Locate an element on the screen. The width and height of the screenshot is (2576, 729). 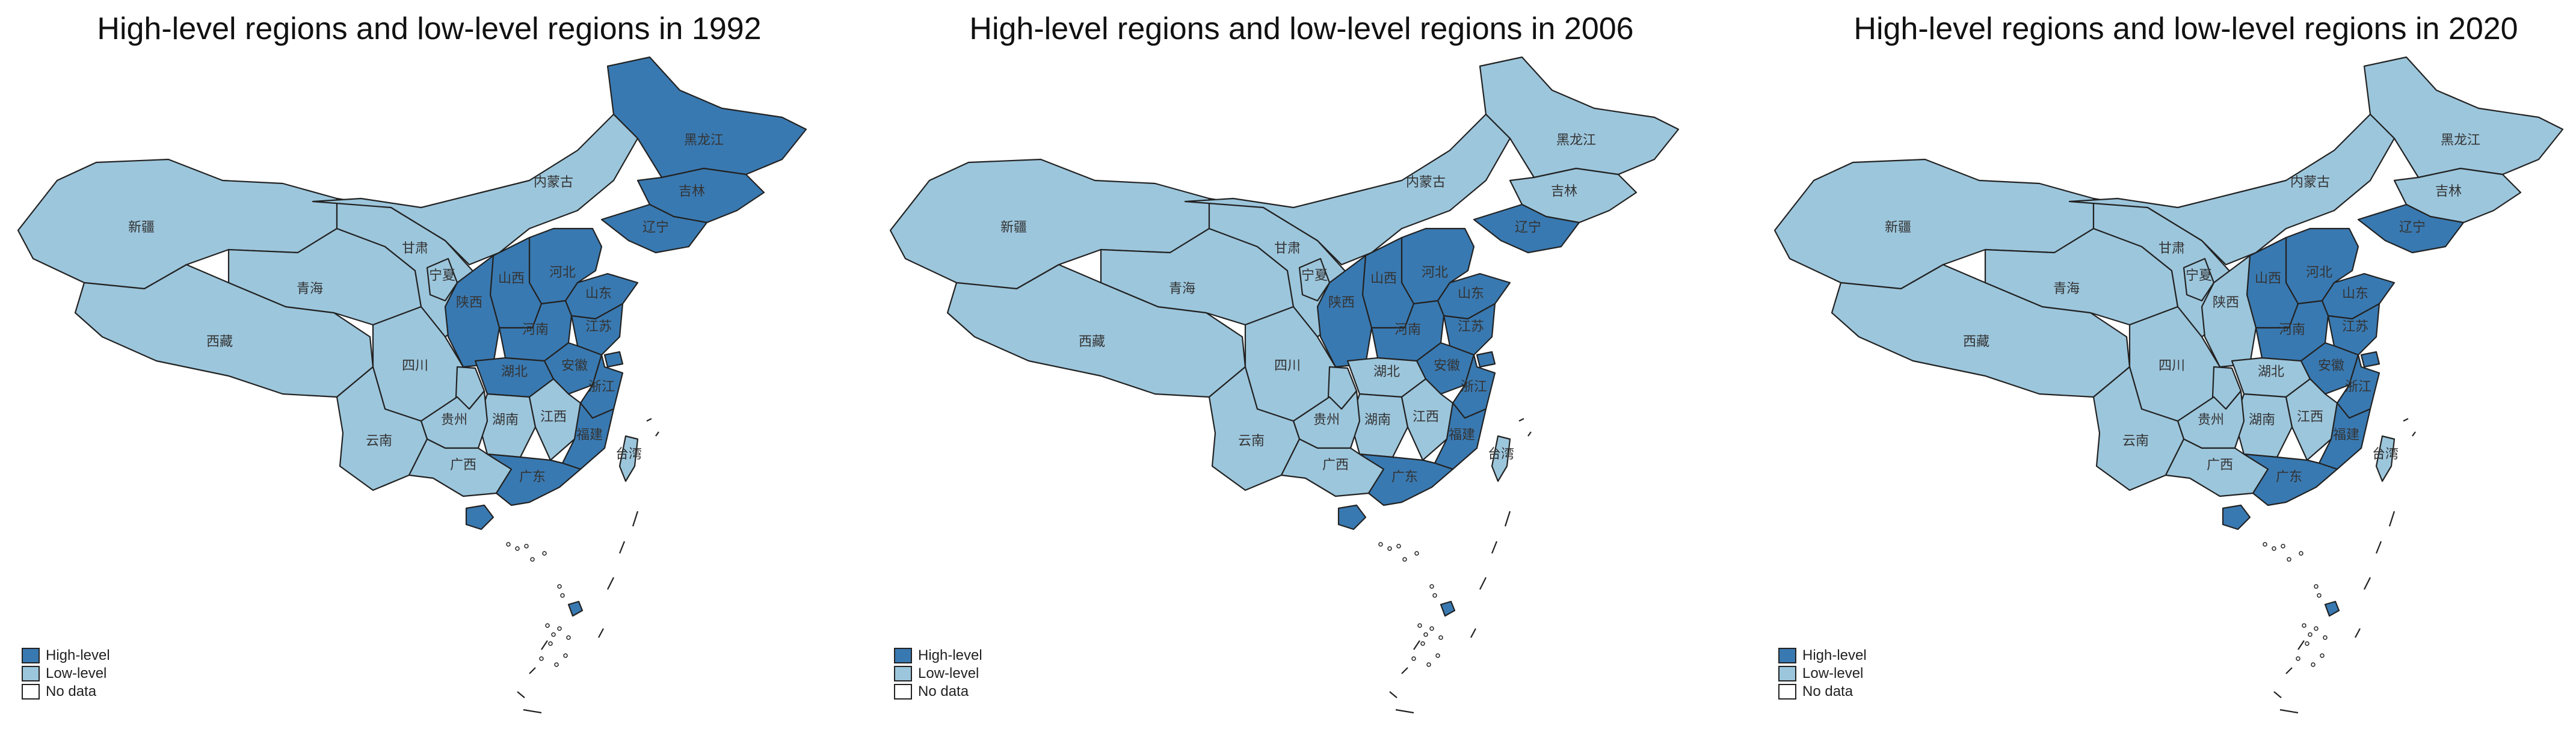
province-上海 is located at coordinates (1486, 359).